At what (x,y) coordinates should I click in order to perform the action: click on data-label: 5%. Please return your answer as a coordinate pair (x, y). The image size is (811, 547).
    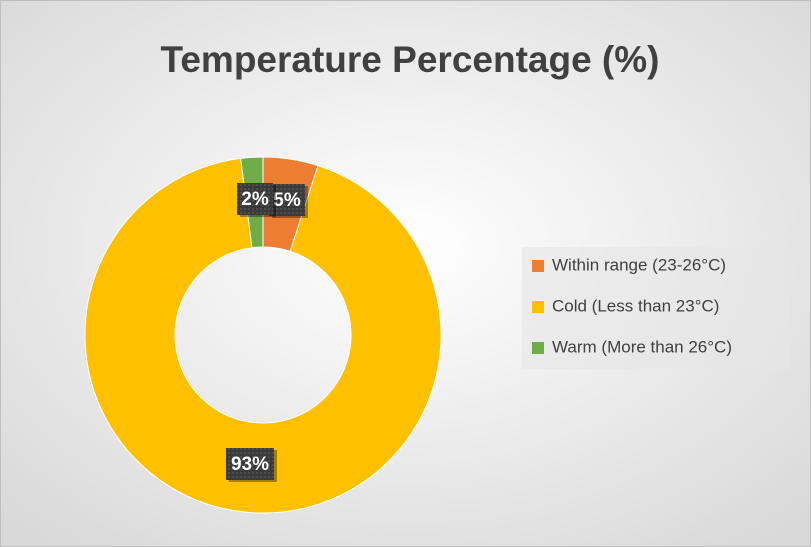
    Looking at the image, I should click on (287, 200).